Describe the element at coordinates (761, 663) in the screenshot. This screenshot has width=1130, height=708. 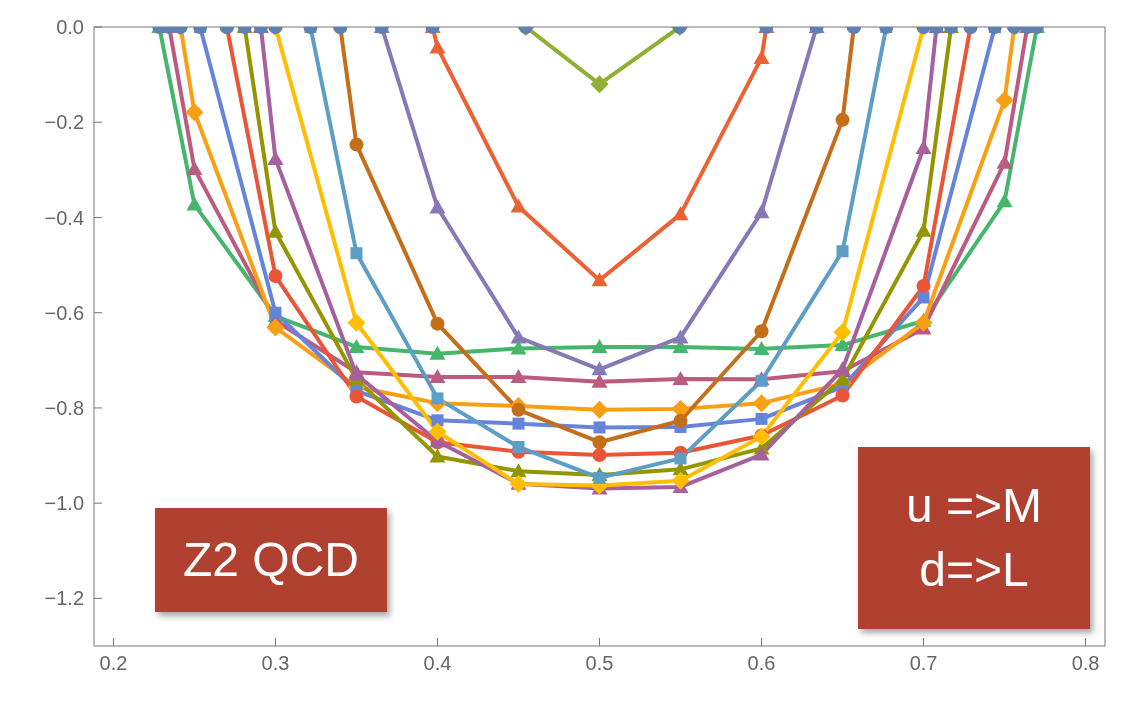
I see `x-tick-label: 0.6` at that location.